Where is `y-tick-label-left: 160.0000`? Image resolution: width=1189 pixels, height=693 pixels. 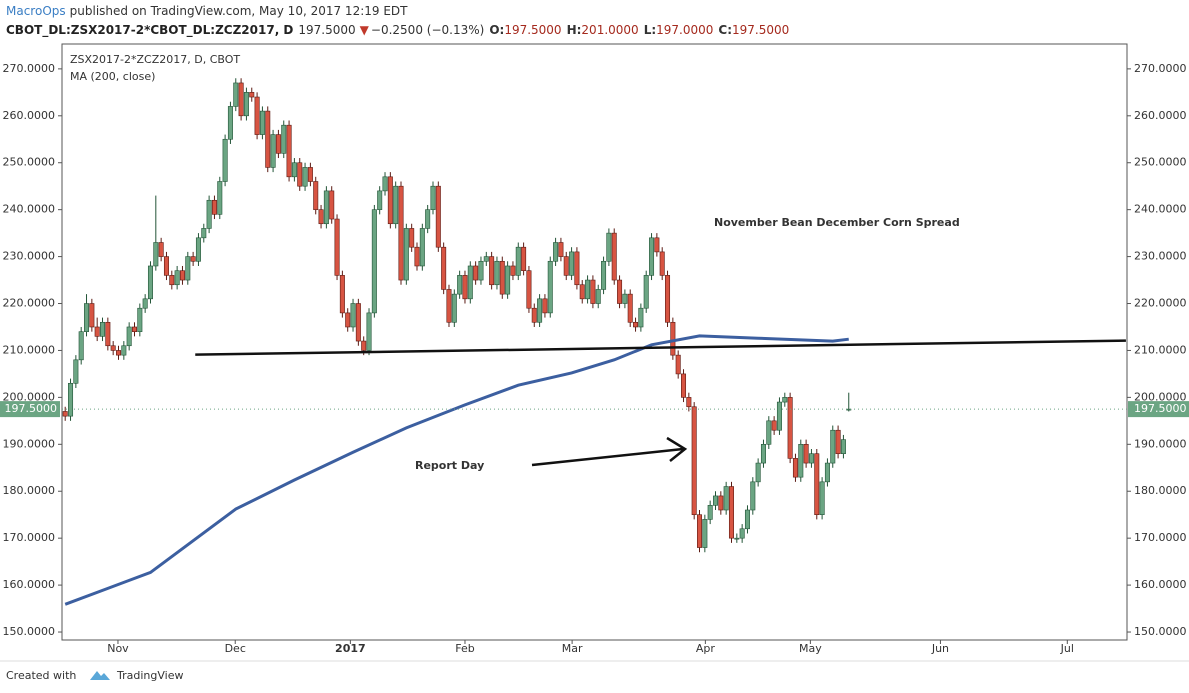
y-tick-label-left: 160.0000 is located at coordinates (29, 584).